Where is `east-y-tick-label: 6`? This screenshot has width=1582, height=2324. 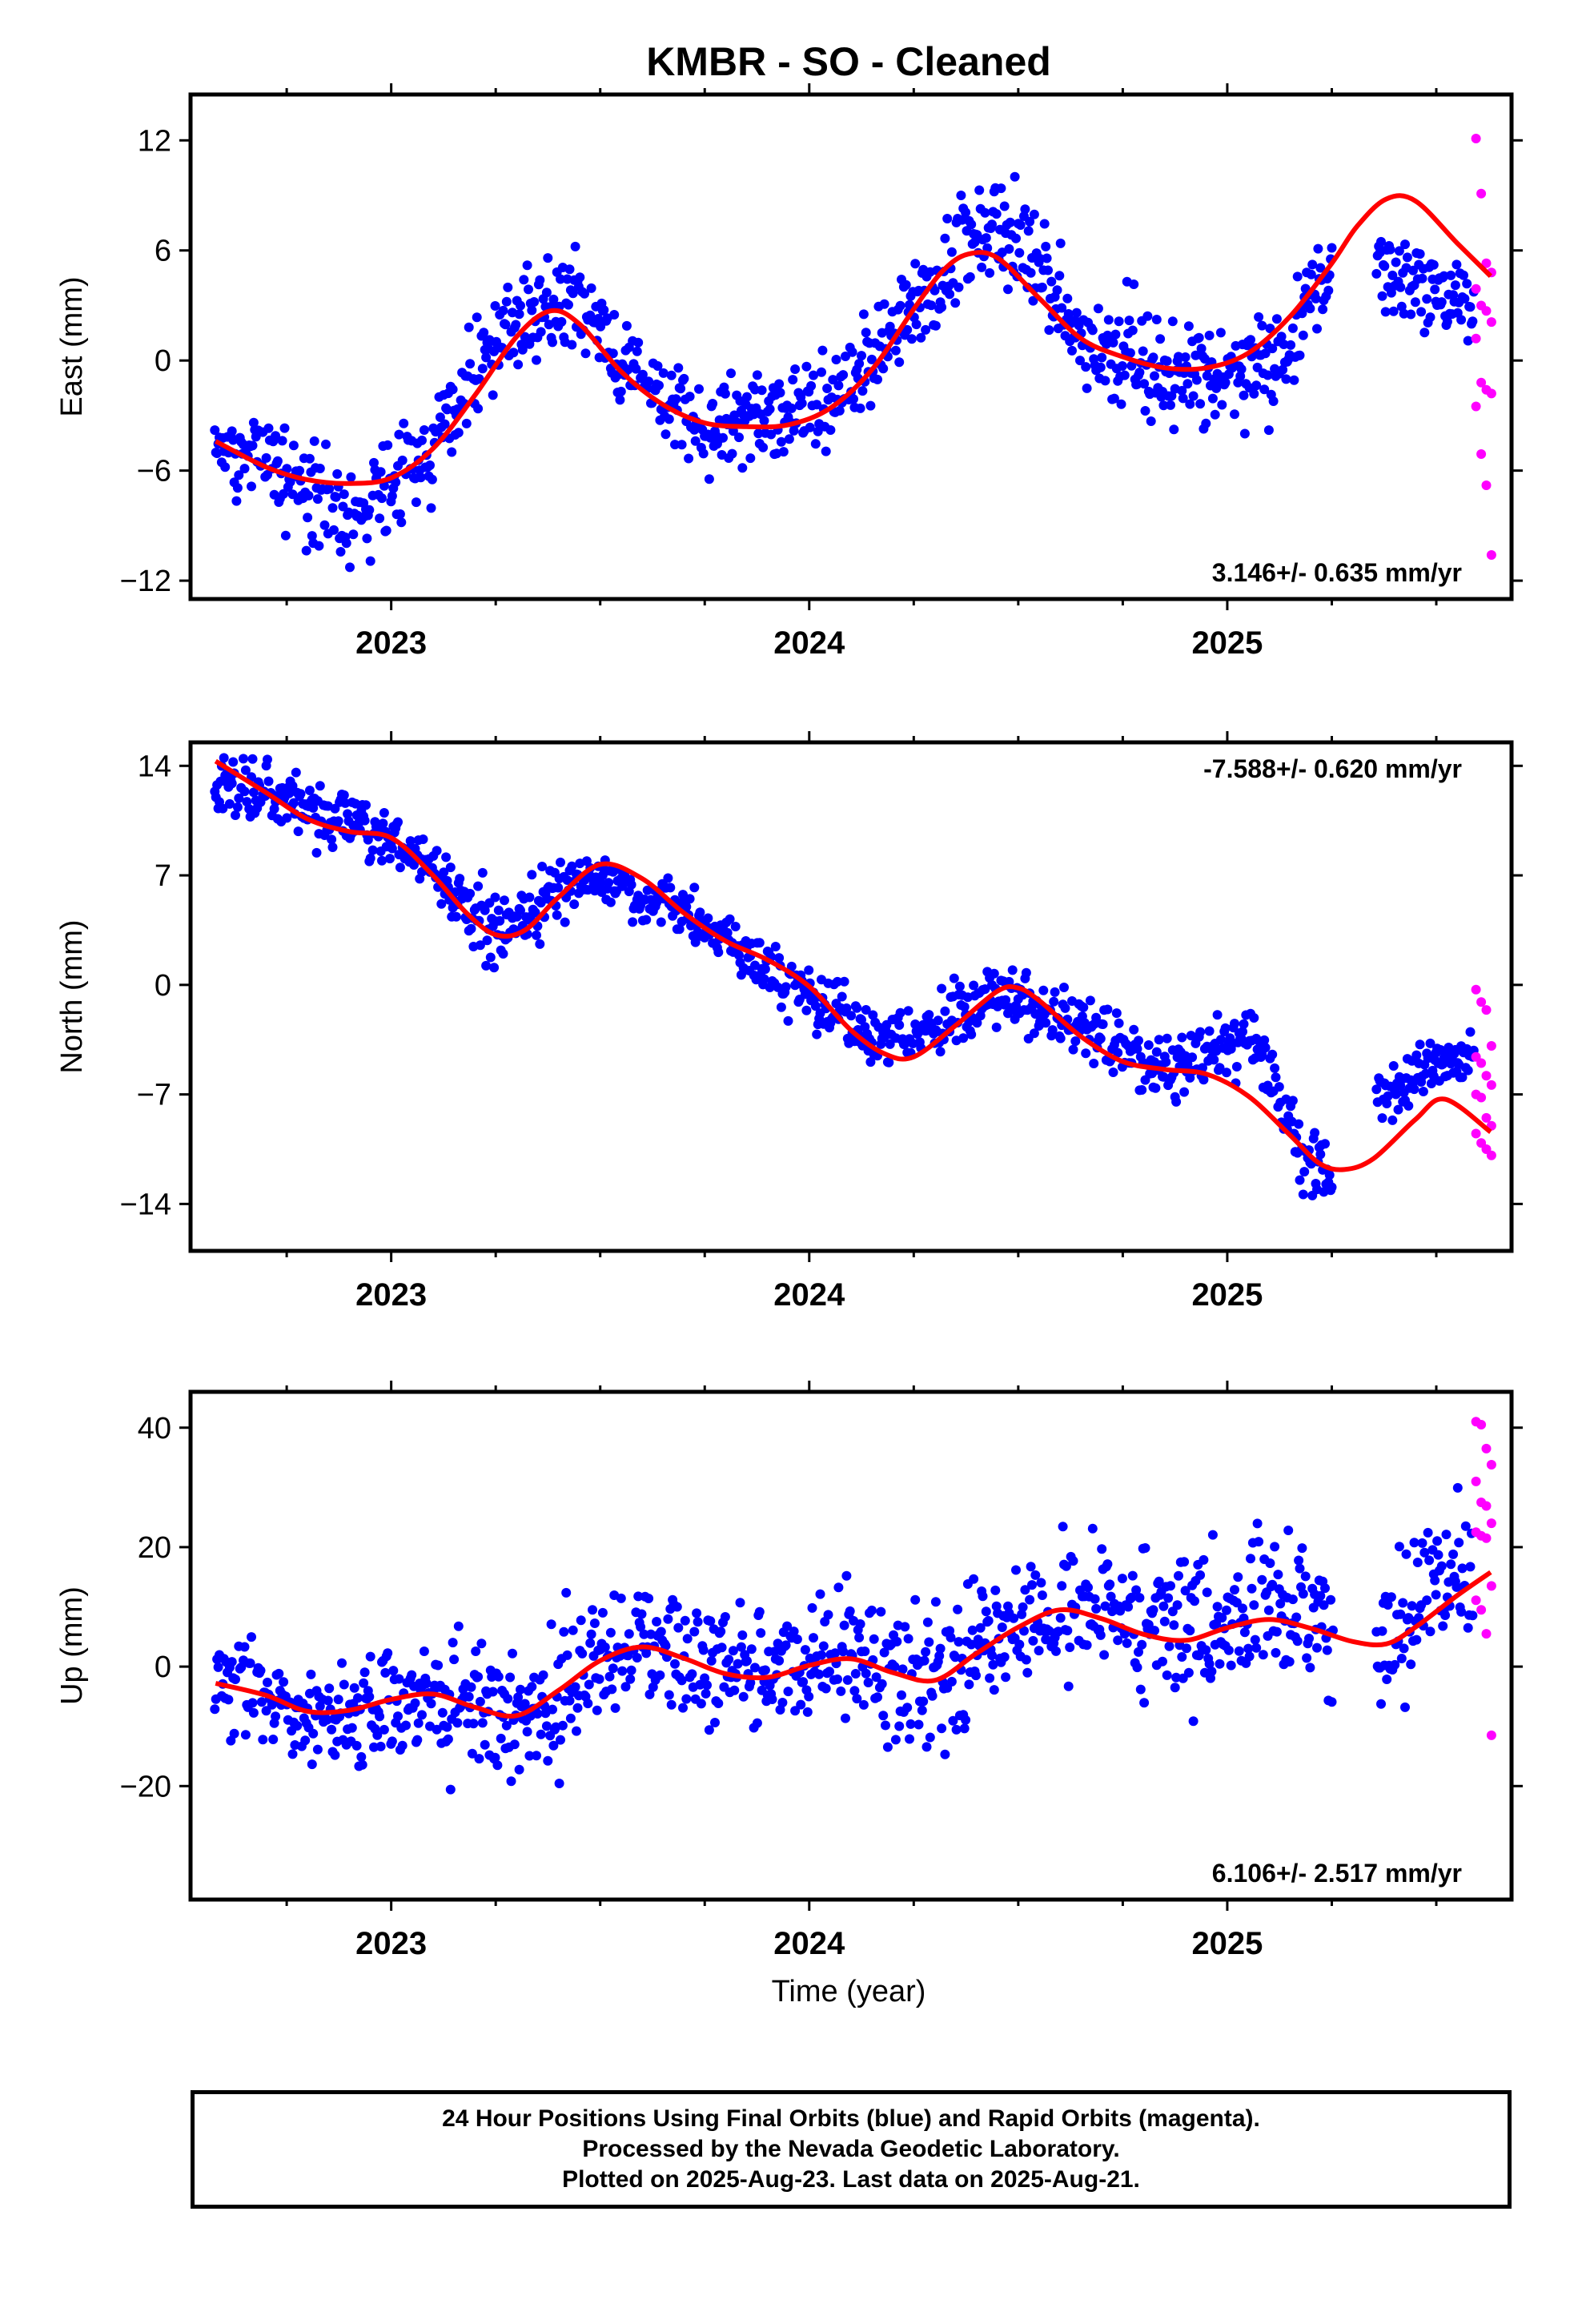 east-y-tick-label: 6 is located at coordinates (163, 252).